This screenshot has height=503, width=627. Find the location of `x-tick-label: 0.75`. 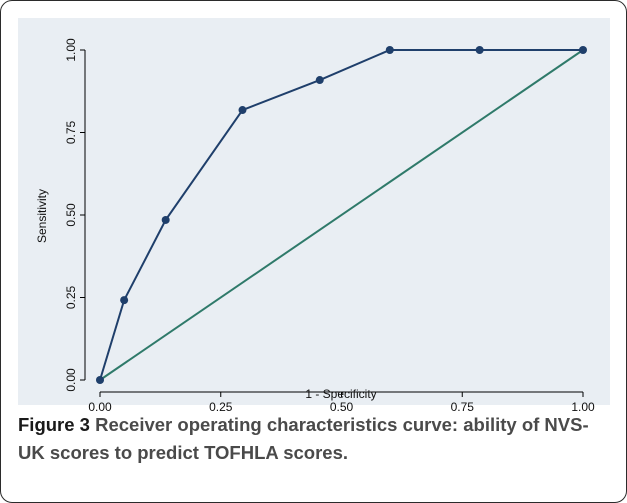

x-tick-label: 0.75 is located at coordinates (463, 407).